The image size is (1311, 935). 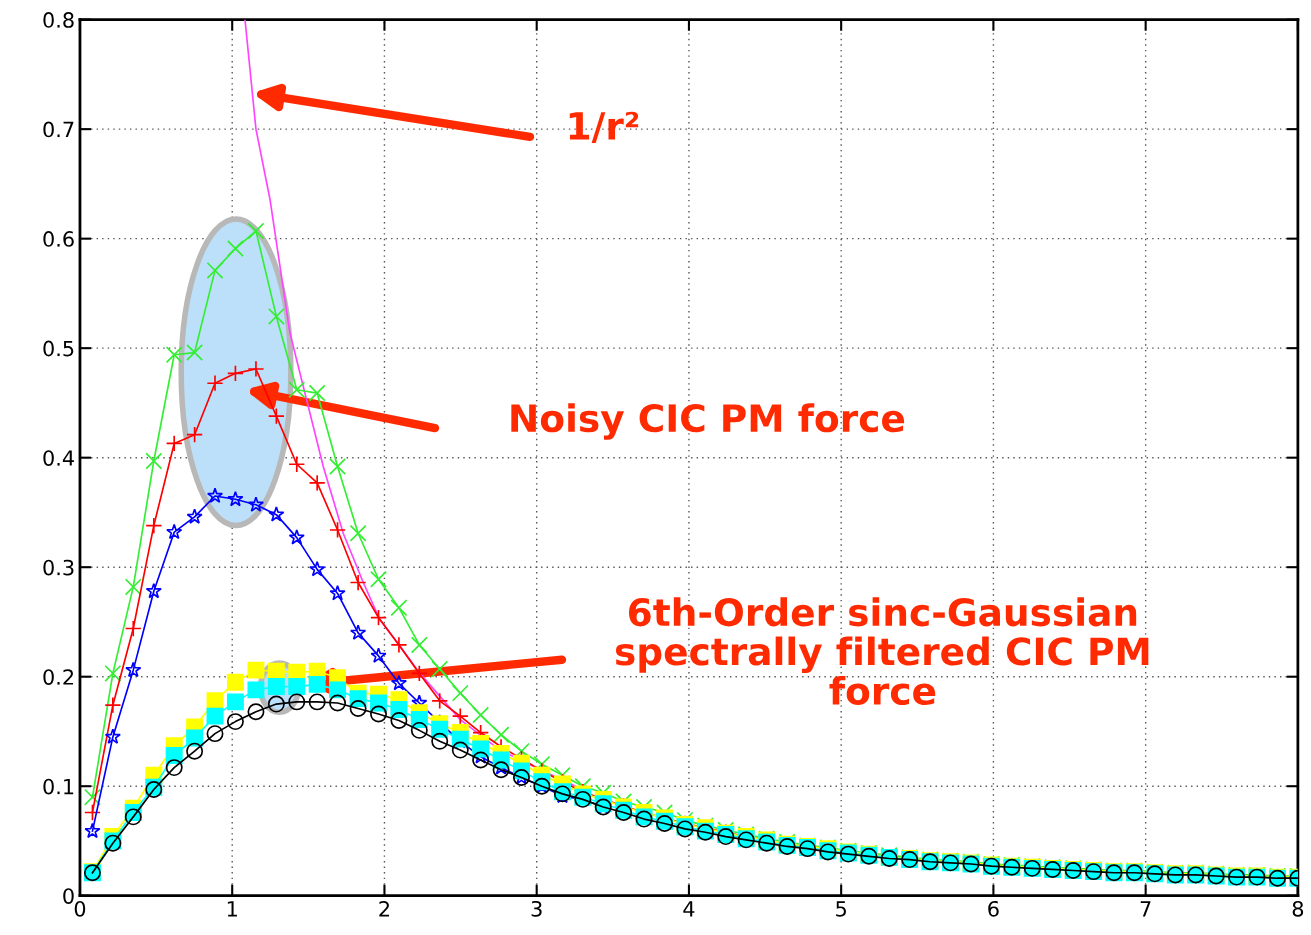 What do you see at coordinates (689, 909) in the screenshot?
I see `x-tick-label: 4` at bounding box center [689, 909].